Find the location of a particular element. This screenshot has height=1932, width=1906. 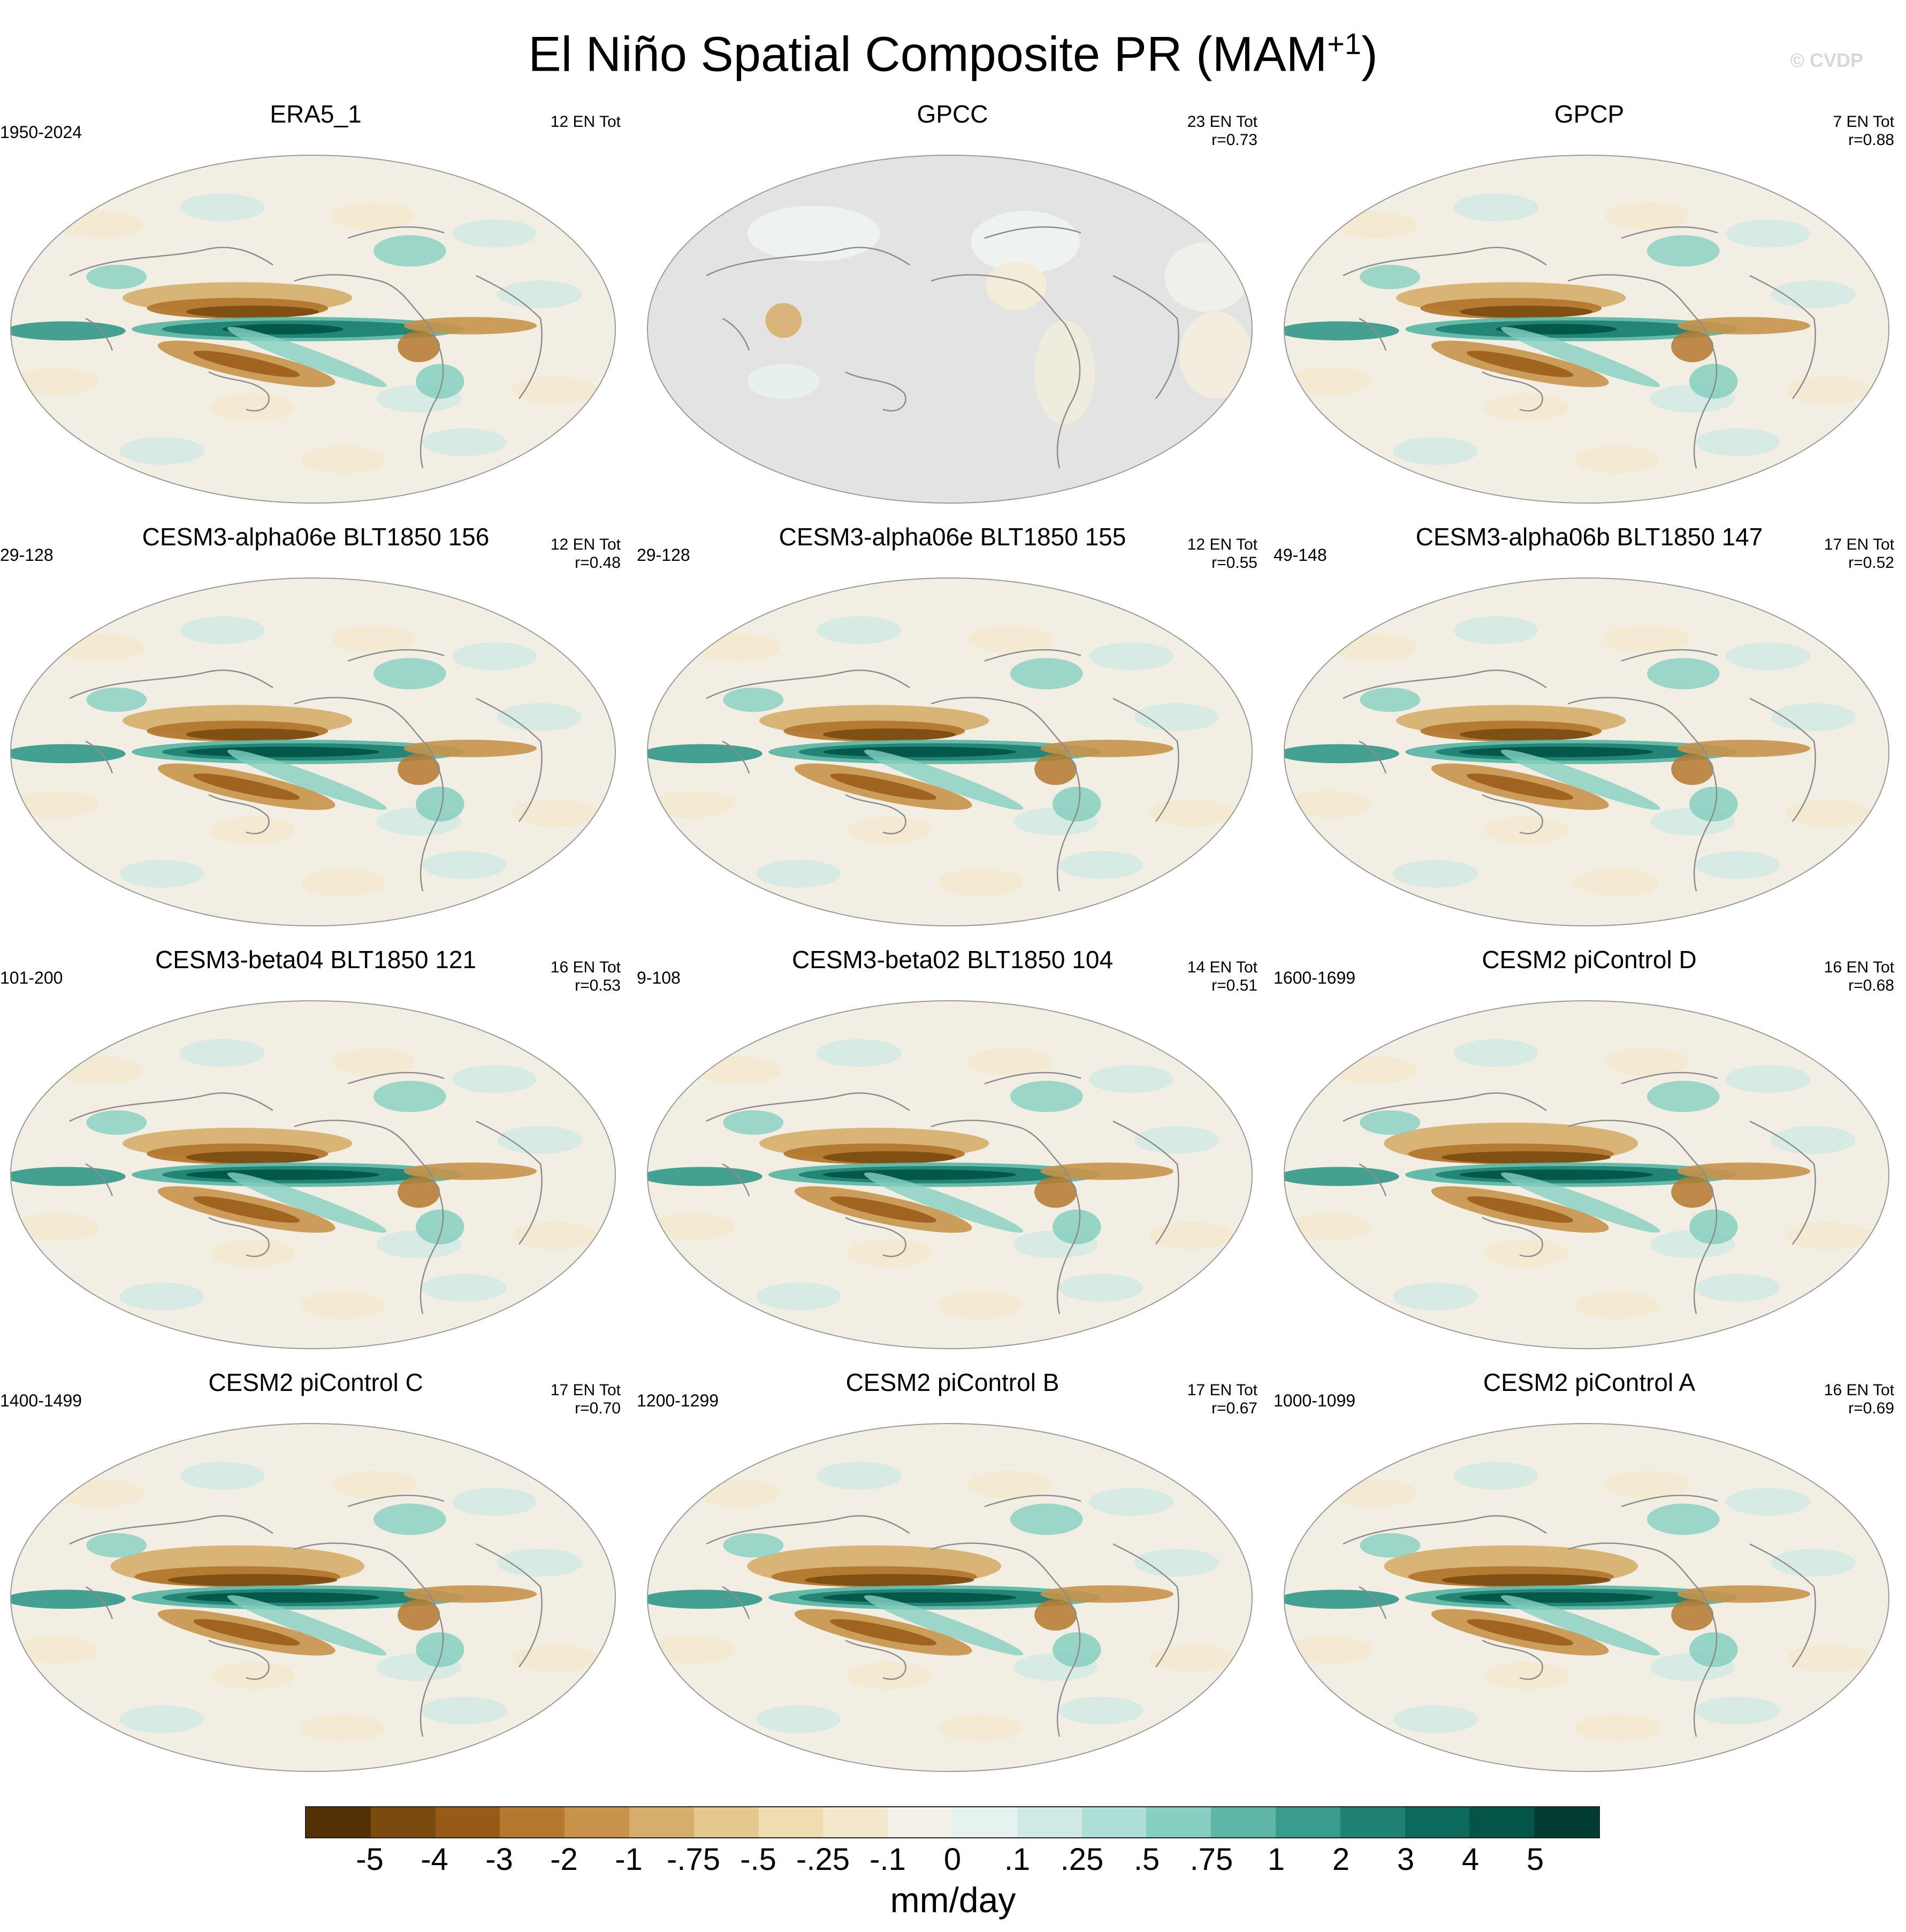

colorbar is located at coordinates (952, 1822).